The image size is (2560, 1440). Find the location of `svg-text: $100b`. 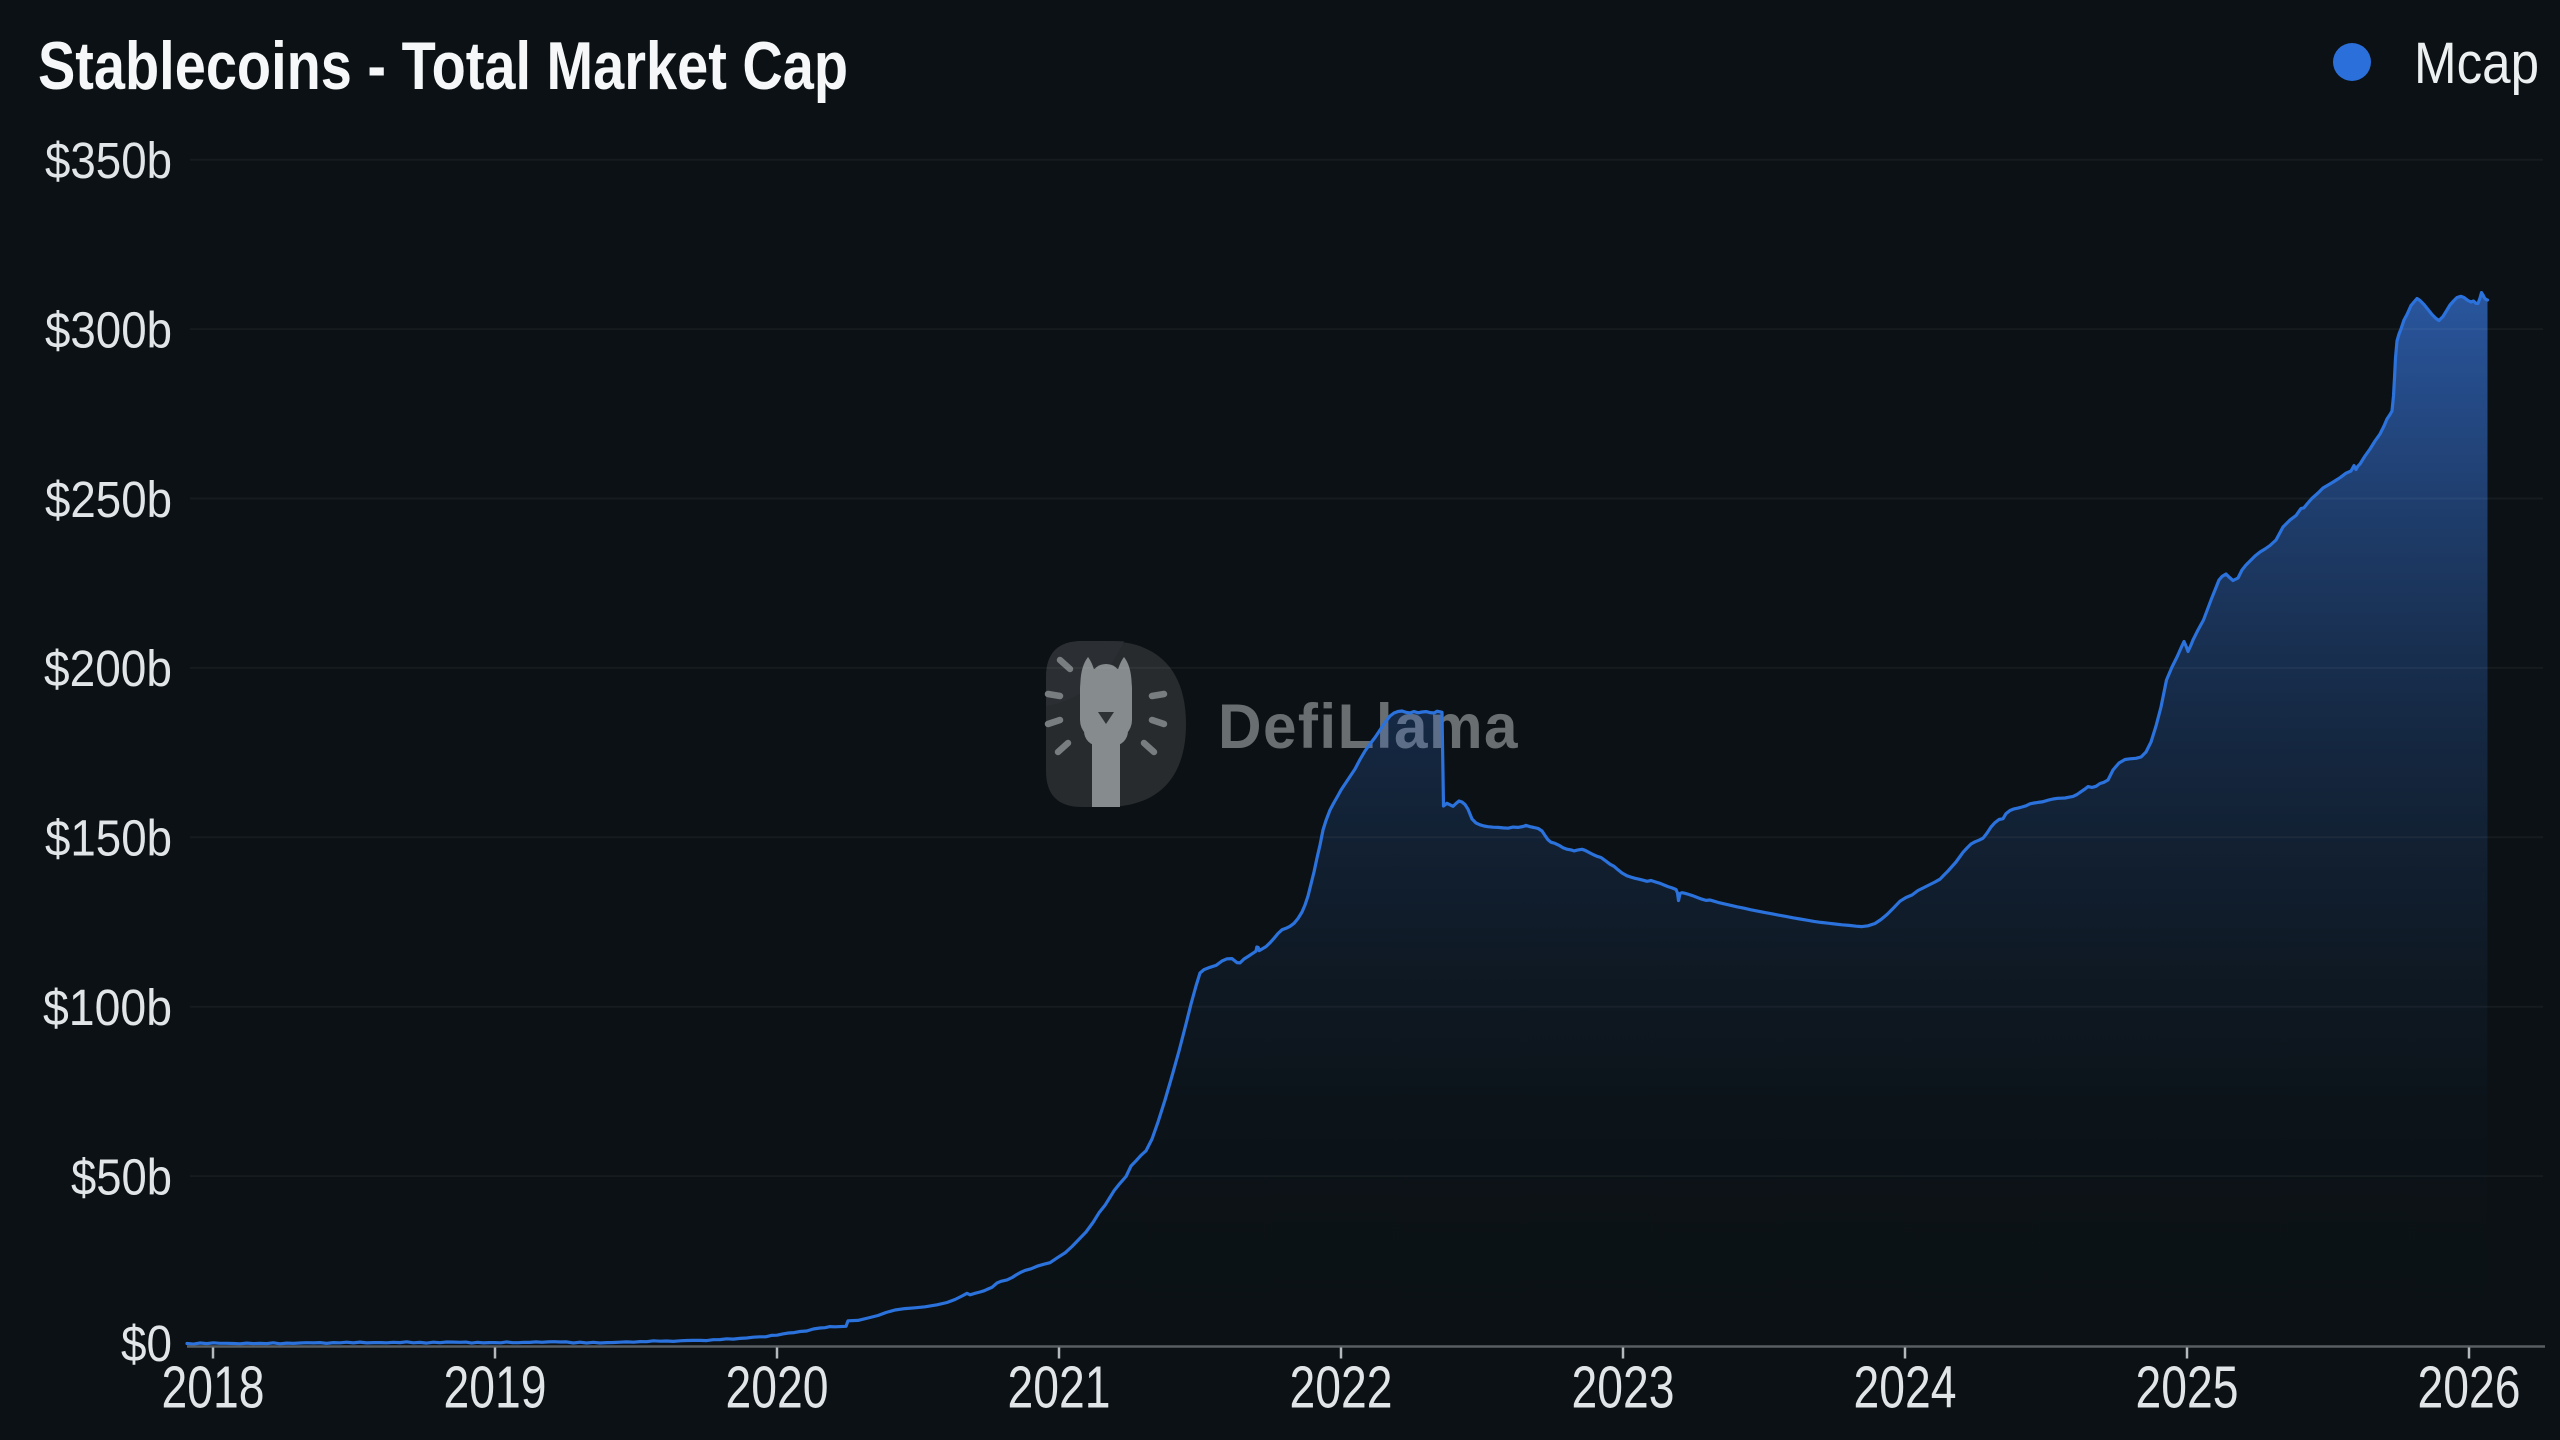

svg-text: $100b is located at coordinates (107, 1007).